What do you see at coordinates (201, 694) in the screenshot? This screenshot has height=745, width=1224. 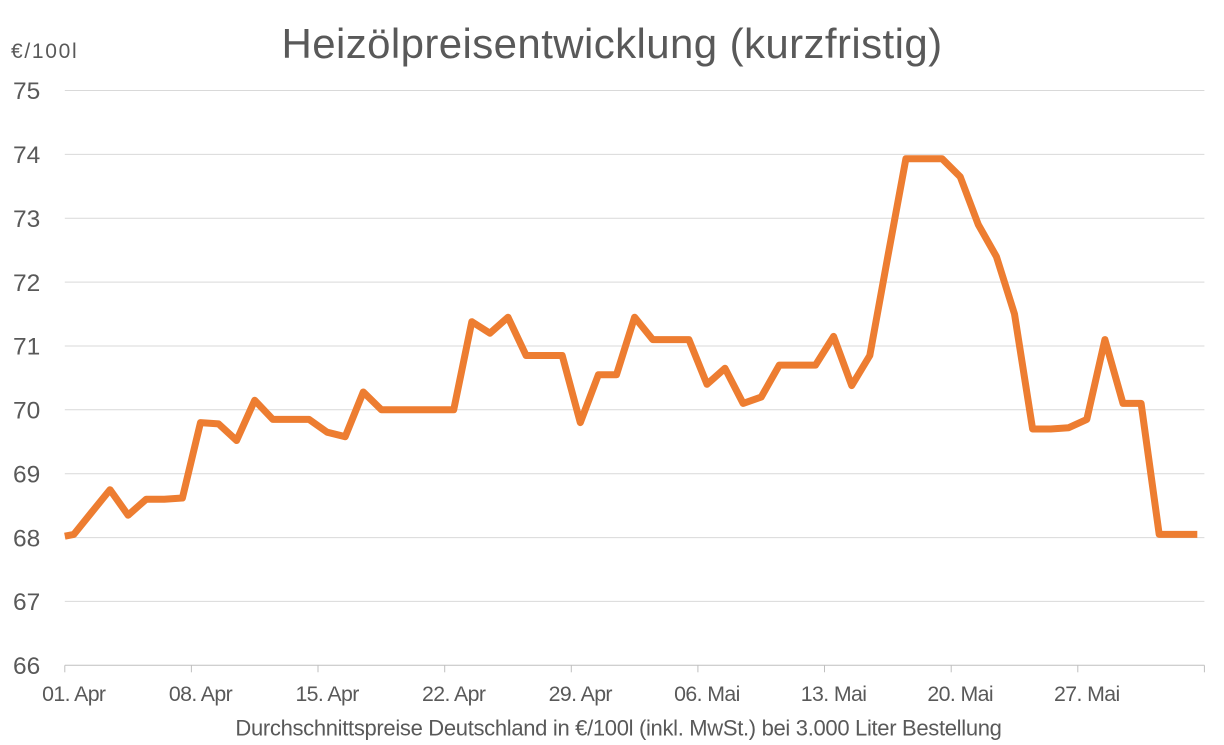 I see `svg-text: 08. Apr` at bounding box center [201, 694].